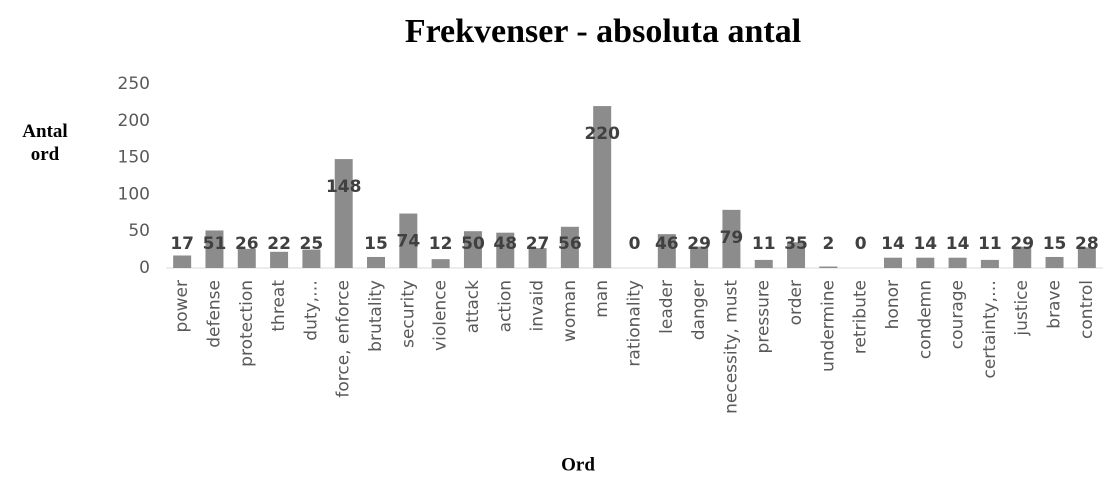  What do you see at coordinates (796, 244) in the screenshot?
I see `data-label: 35` at bounding box center [796, 244].